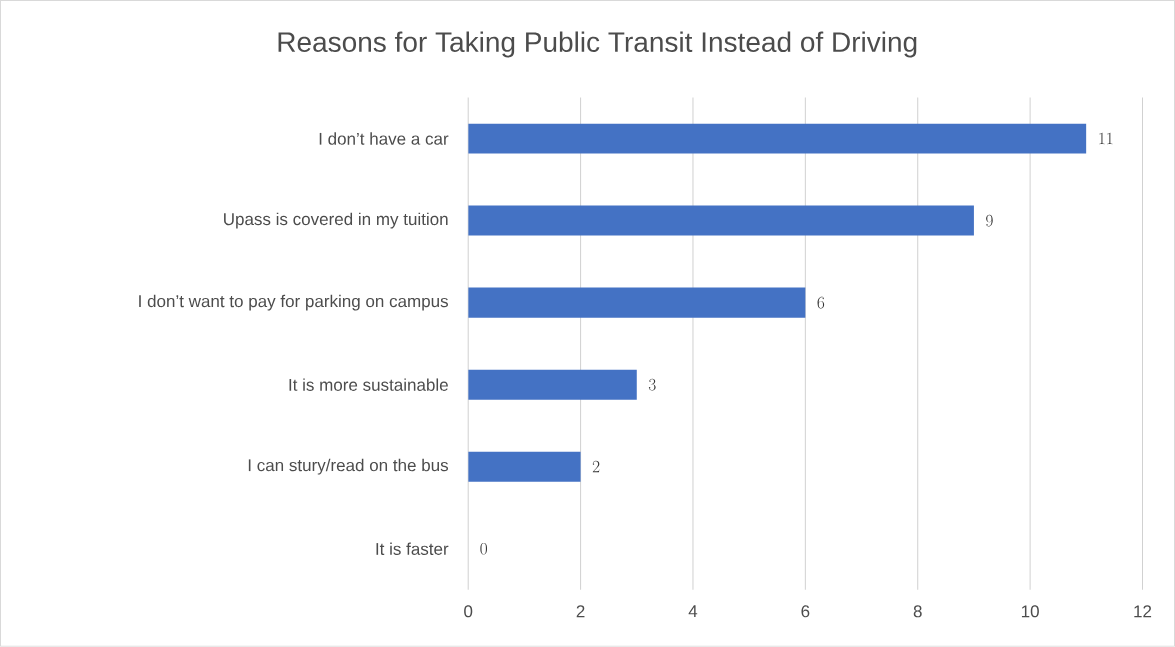 The width and height of the screenshot is (1175, 647). Describe the element at coordinates (1143, 611) in the screenshot. I see `x-tick-label: 12` at that location.